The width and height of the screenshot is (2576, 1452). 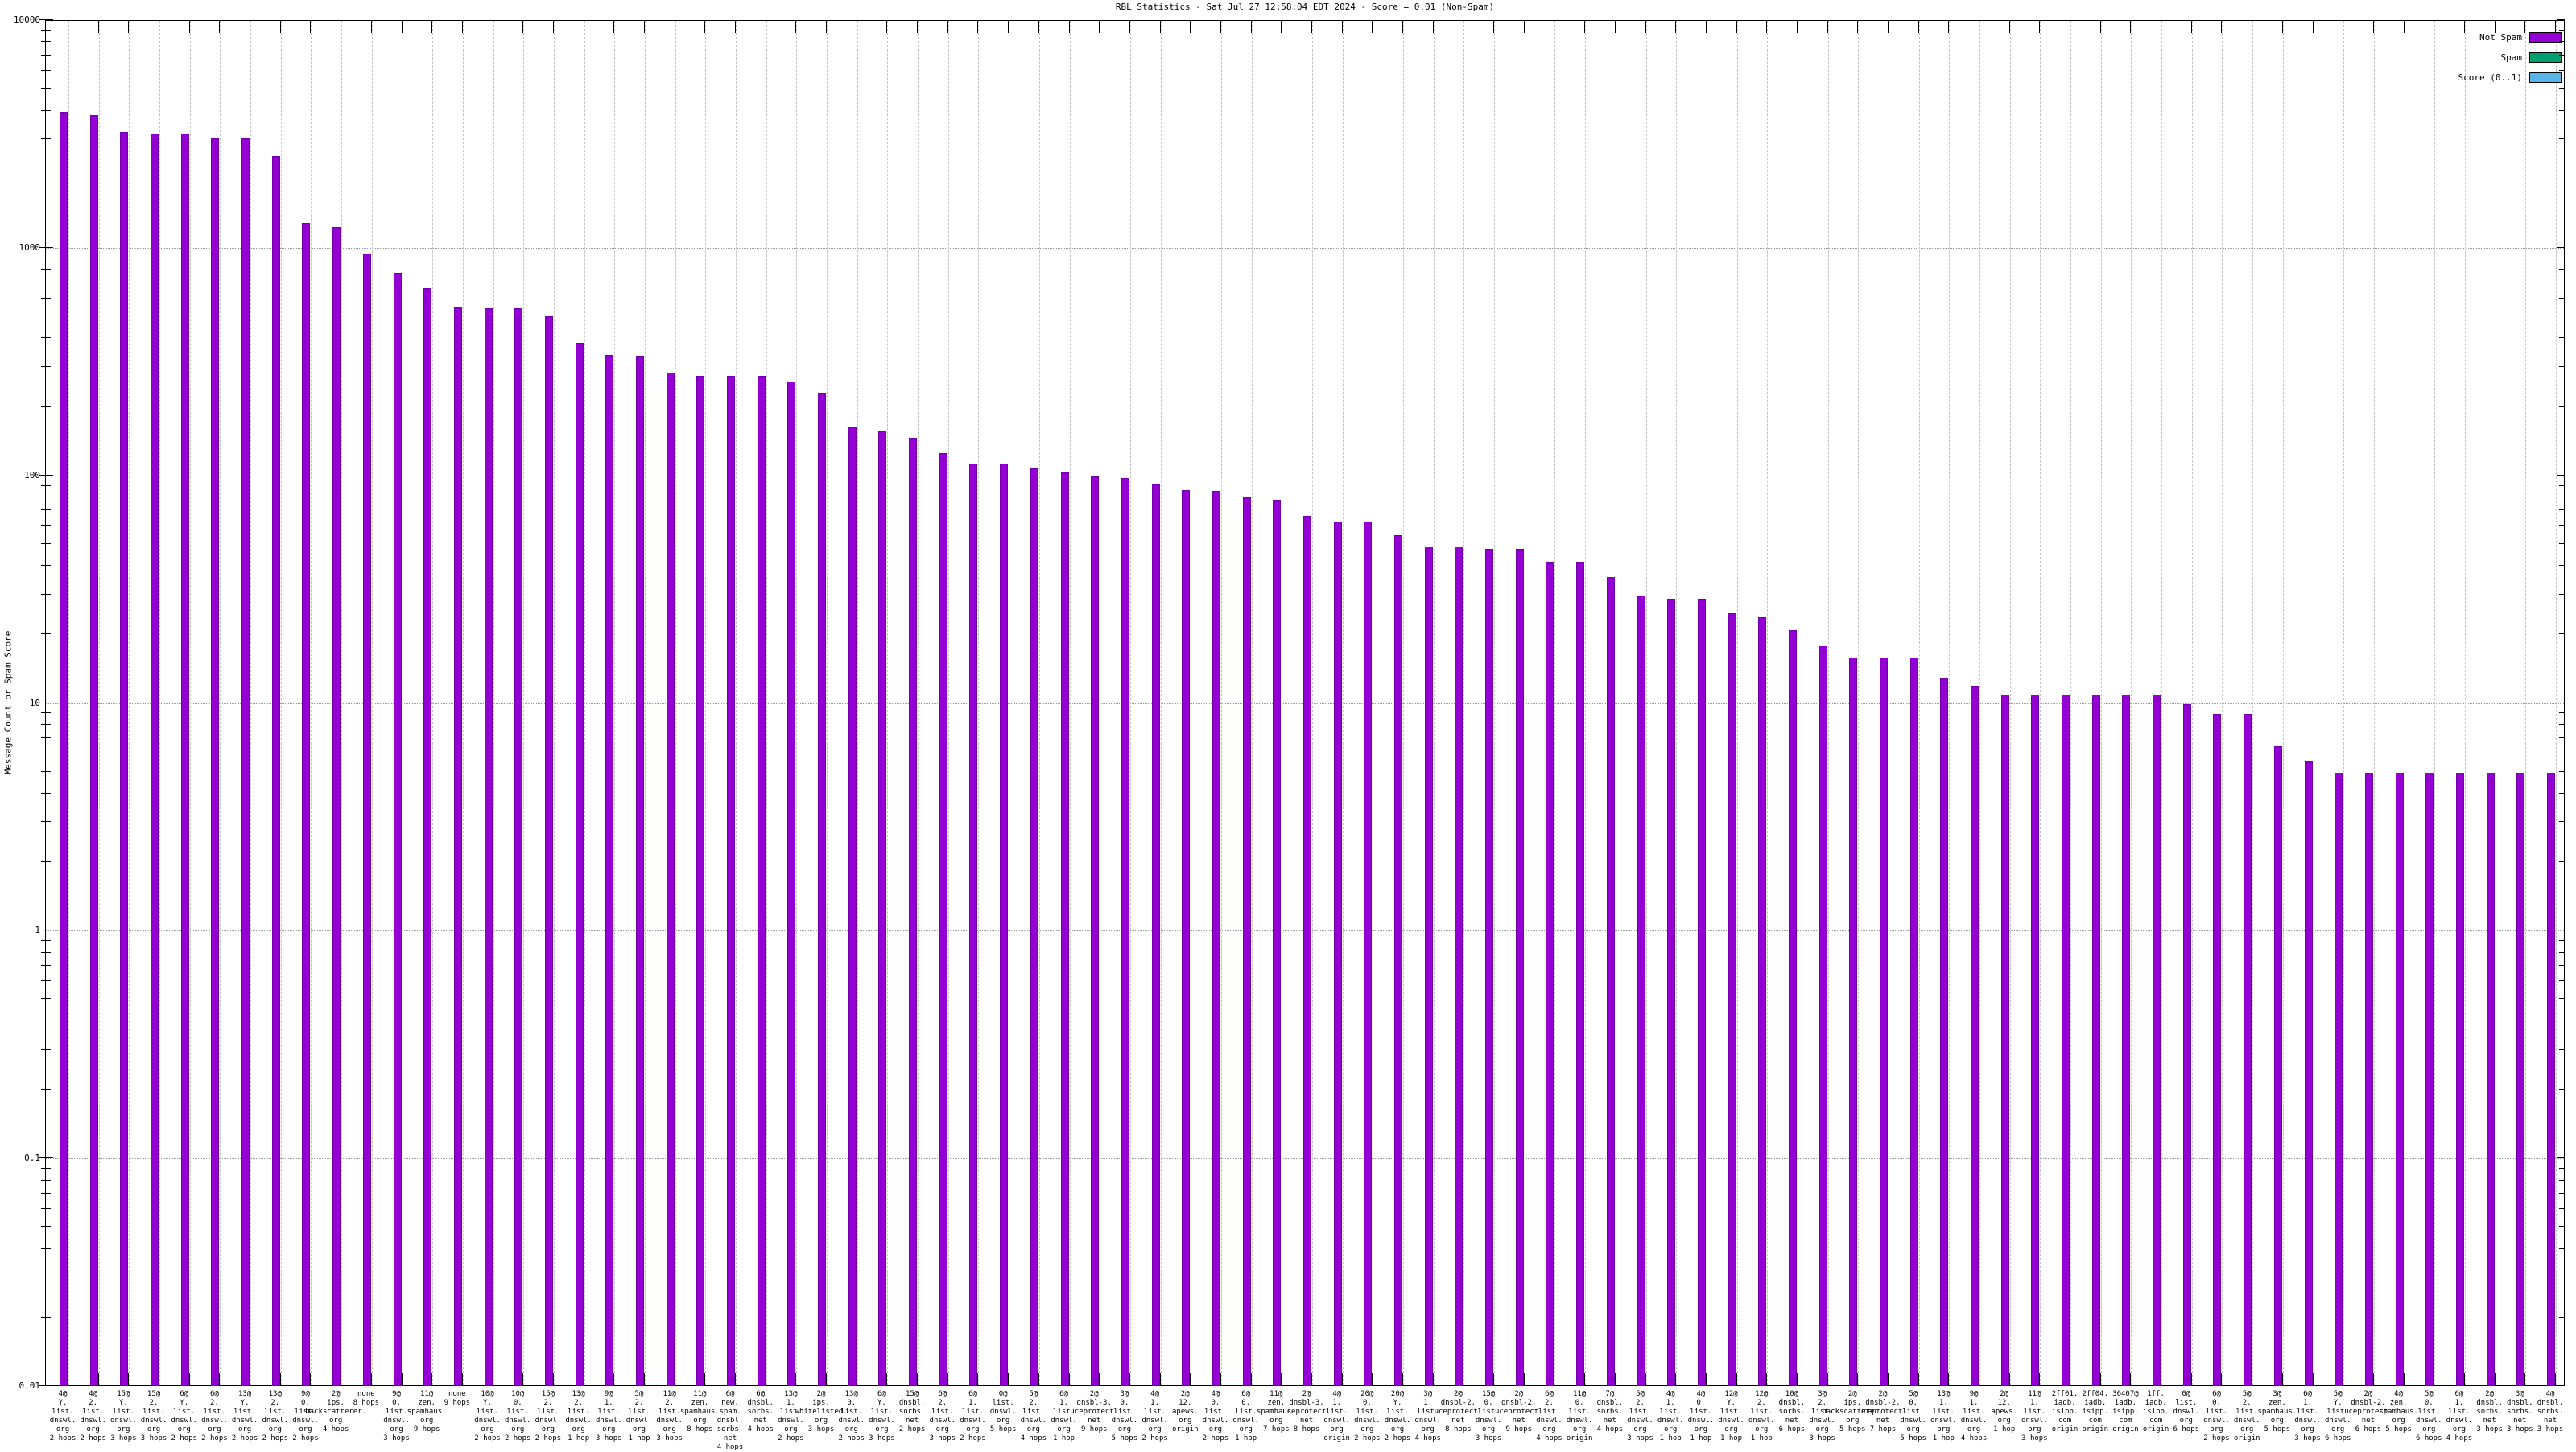 What do you see at coordinates (1853, 1412) in the screenshot?
I see `x-tick-label: 2@ ips. backscatterer. org 5 hops` at bounding box center [1853, 1412].